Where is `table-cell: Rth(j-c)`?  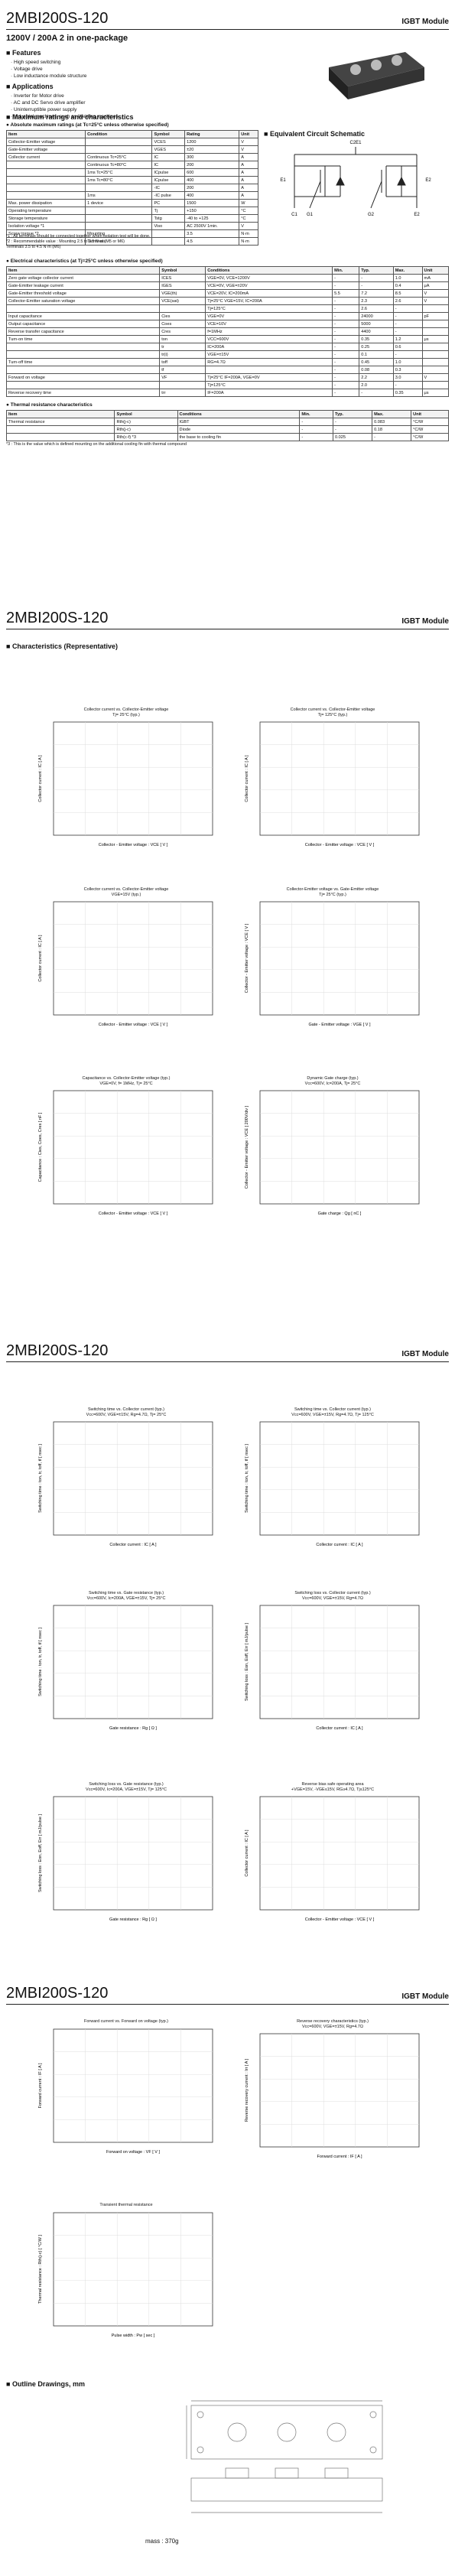
table-cell: Rth(j-c) is located at coordinates (146, 422).